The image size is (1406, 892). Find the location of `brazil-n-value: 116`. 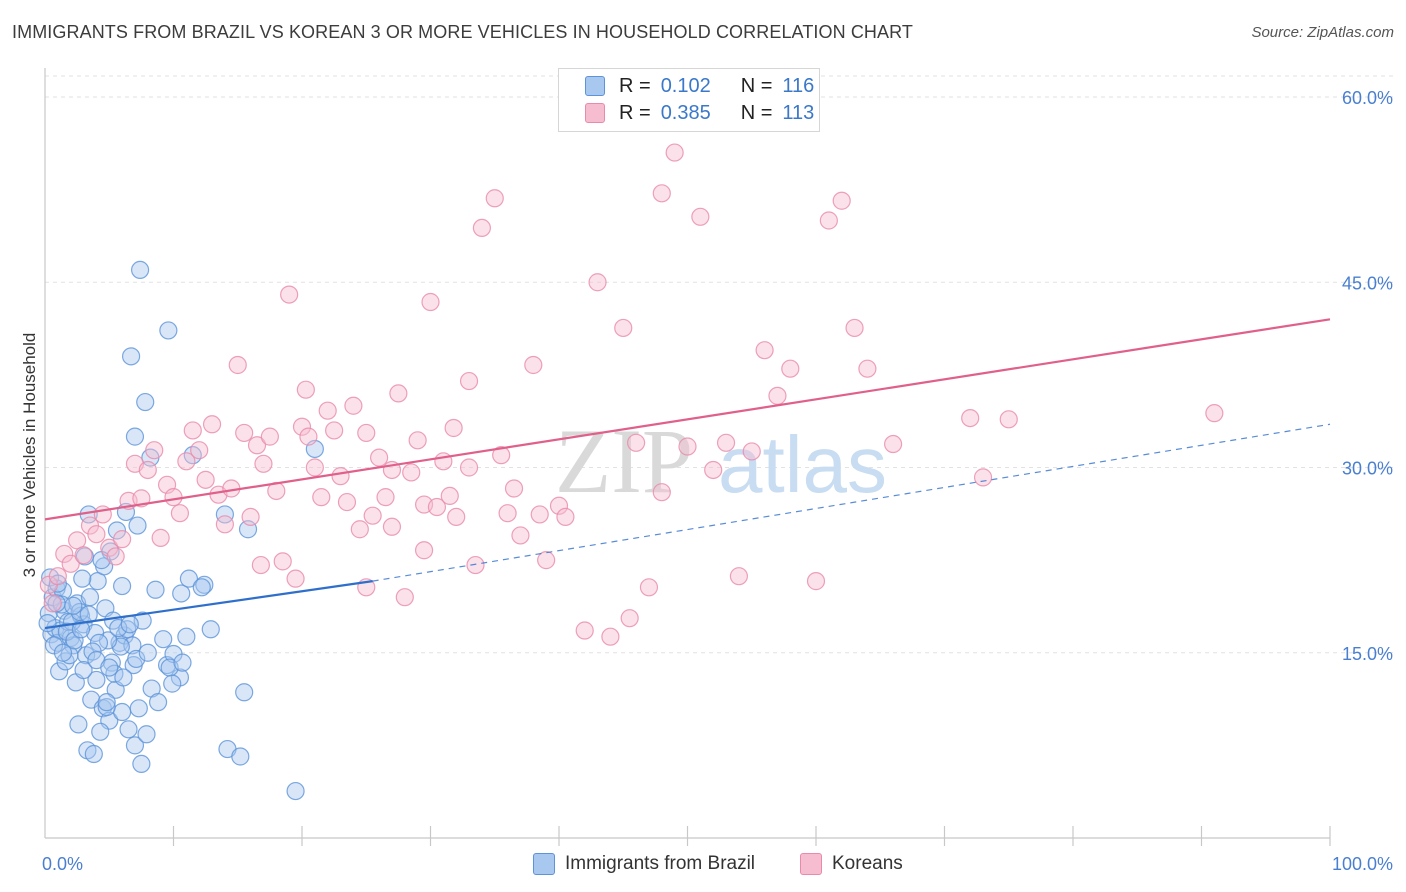

brazil-n-value: 116 is located at coordinates (798, 85).